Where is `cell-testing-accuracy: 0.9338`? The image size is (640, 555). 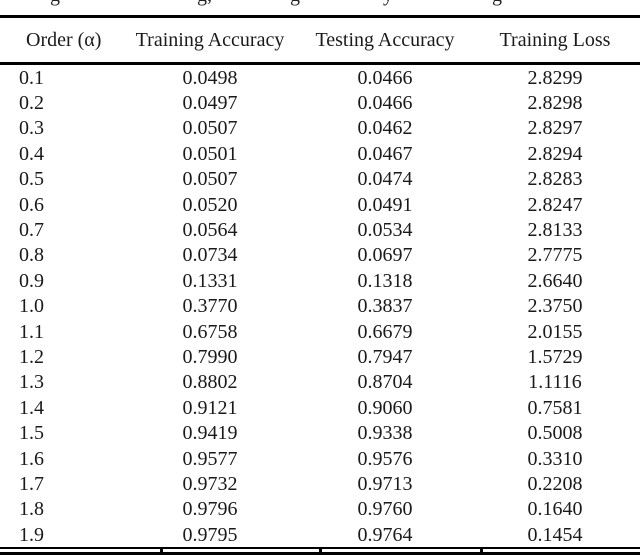 cell-testing-accuracy: 0.9338 is located at coordinates (385, 433).